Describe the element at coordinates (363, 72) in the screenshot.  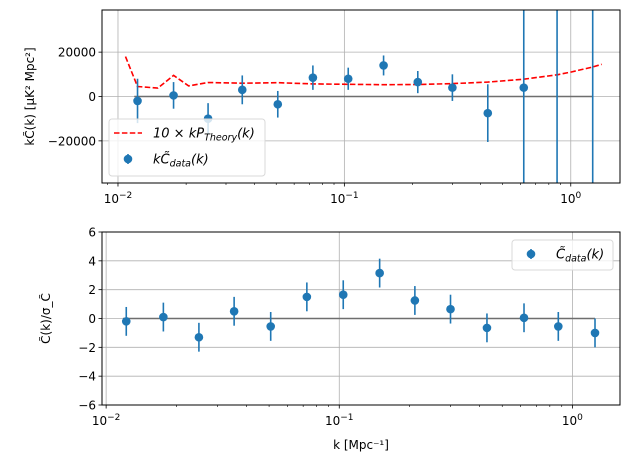
I see `theory-line` at that location.